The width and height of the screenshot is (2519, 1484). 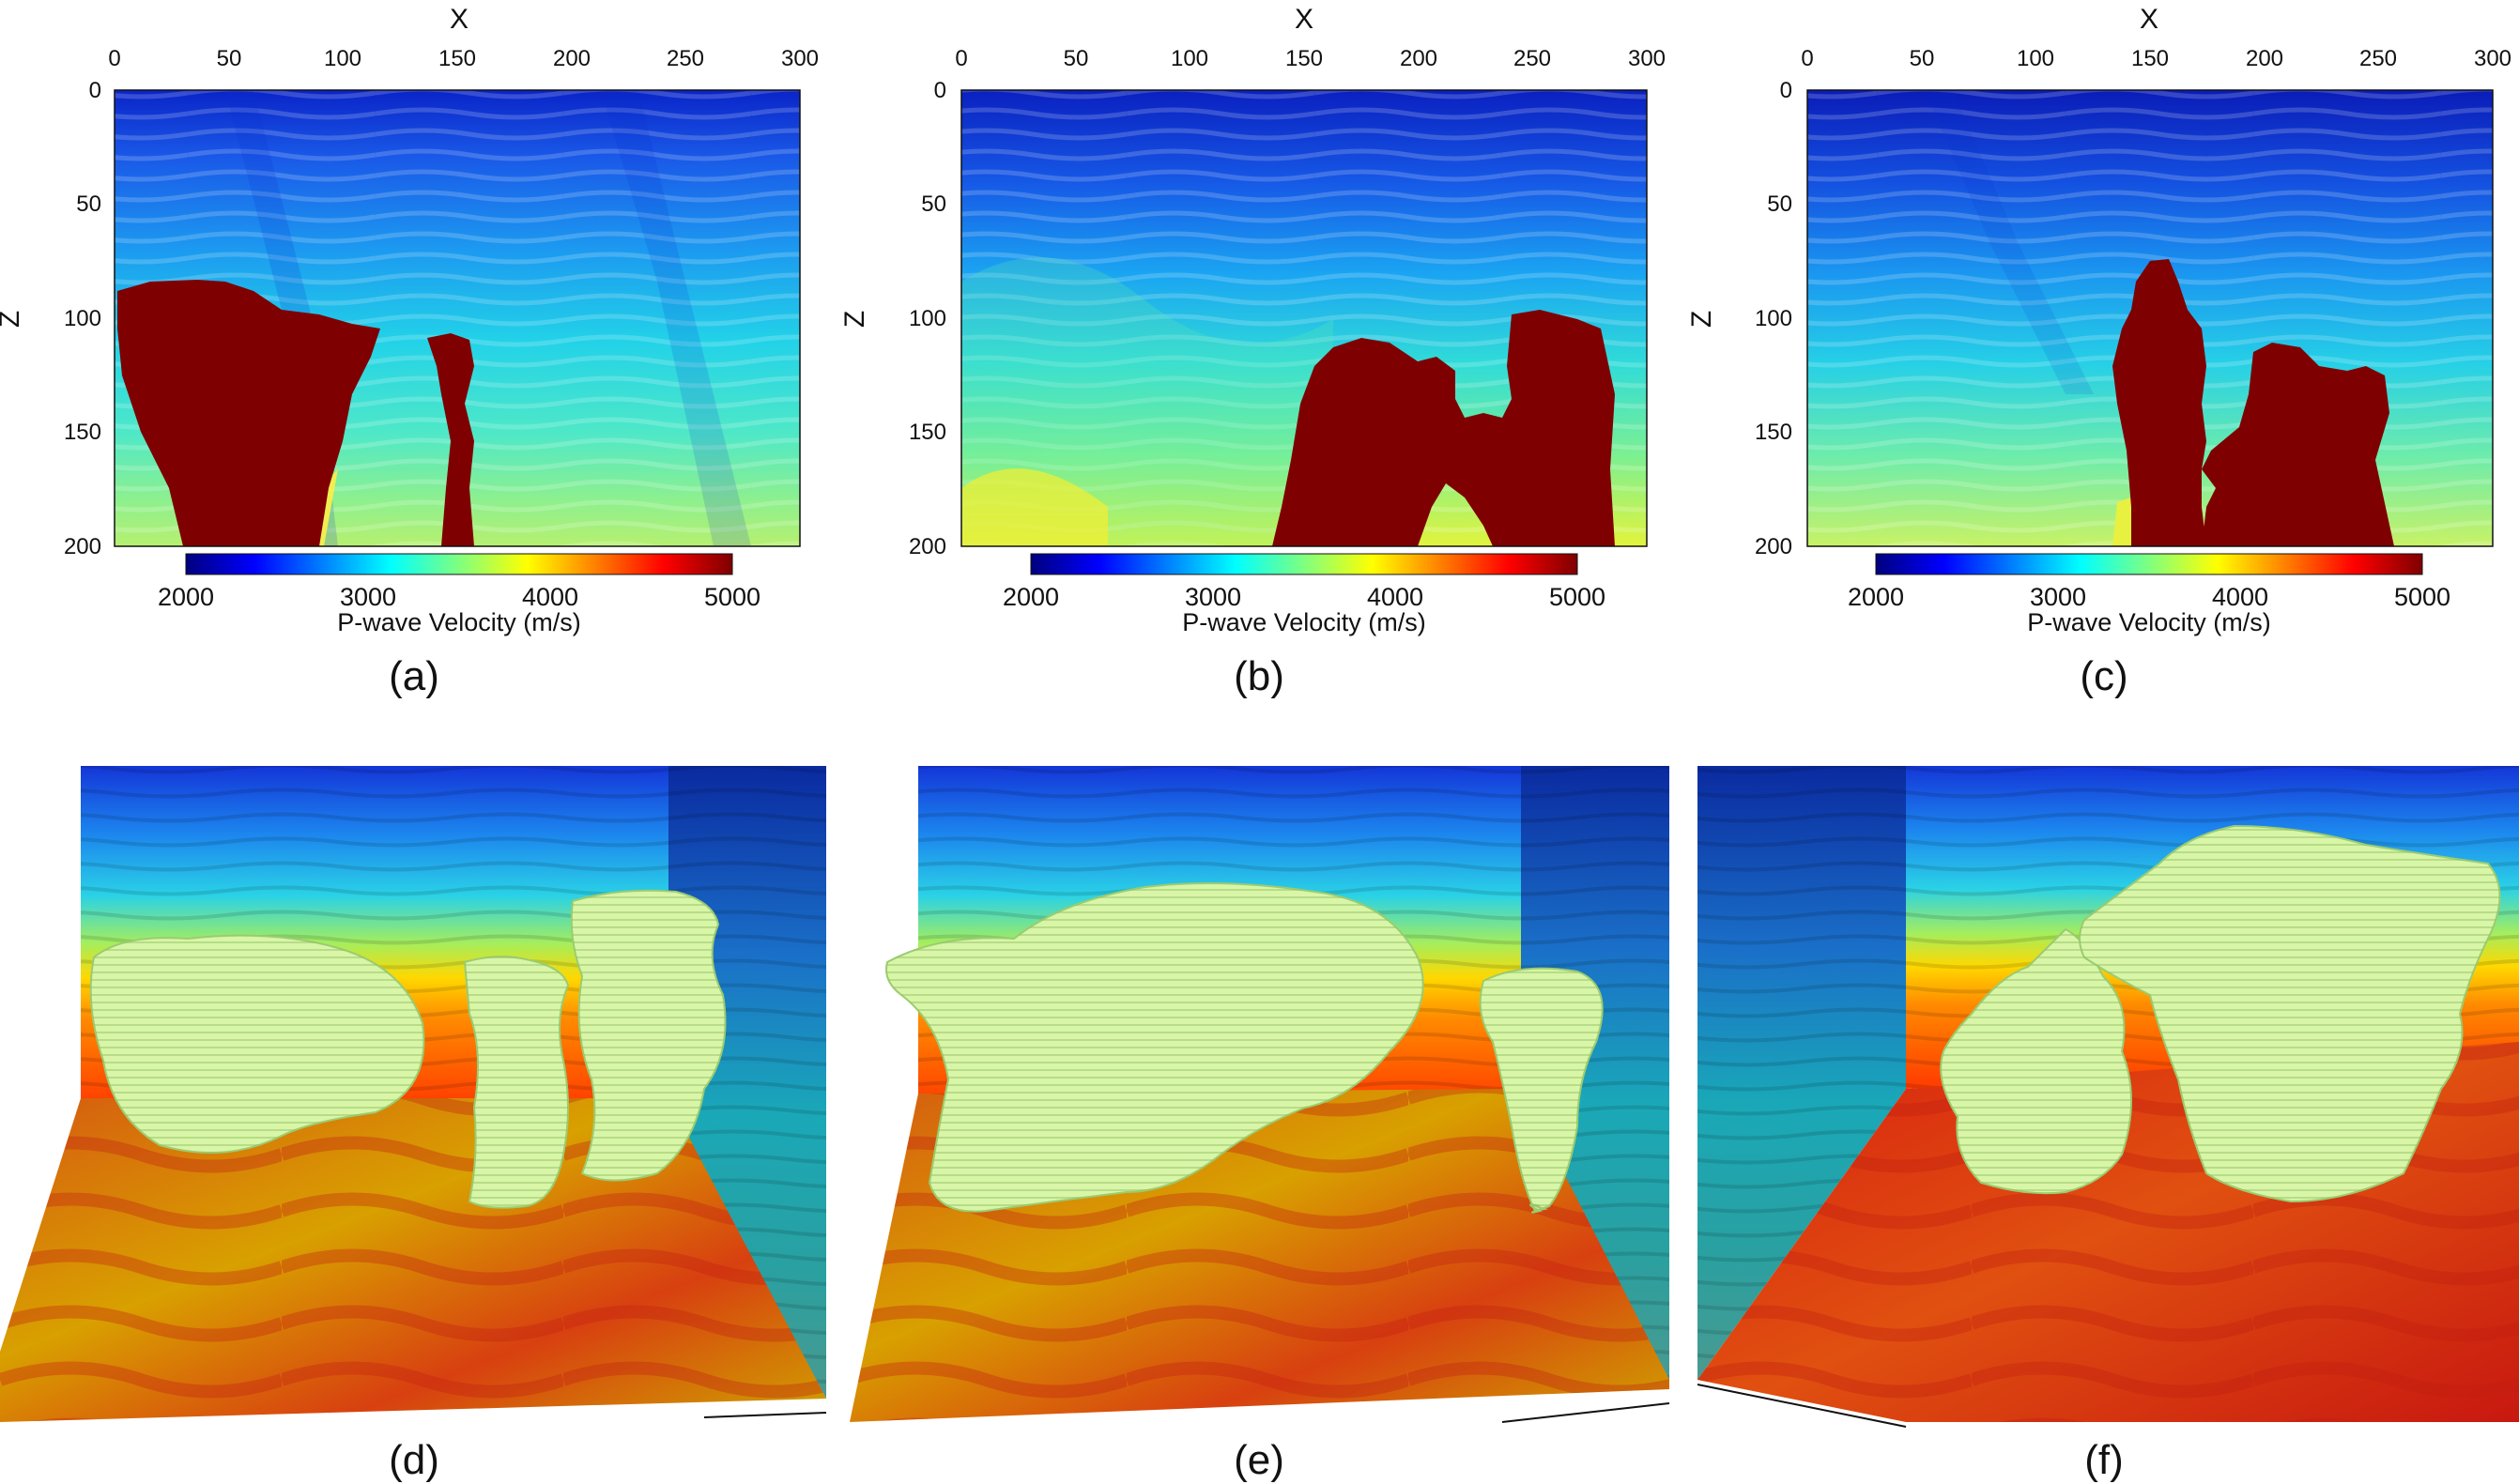 What do you see at coordinates (2104, 1460) in the screenshot?
I see `panel-caption: (f)` at bounding box center [2104, 1460].